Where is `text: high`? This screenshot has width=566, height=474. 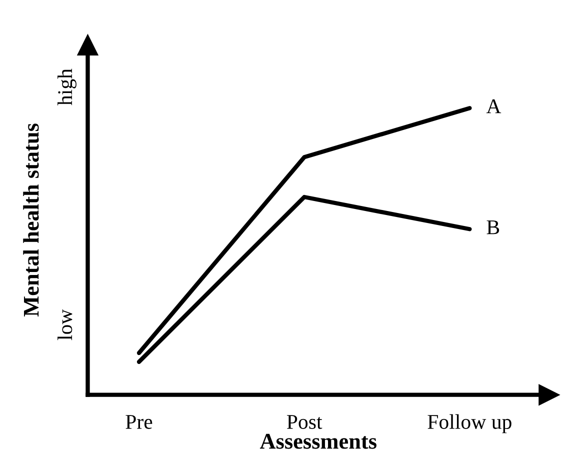 text: high is located at coordinates (66, 87).